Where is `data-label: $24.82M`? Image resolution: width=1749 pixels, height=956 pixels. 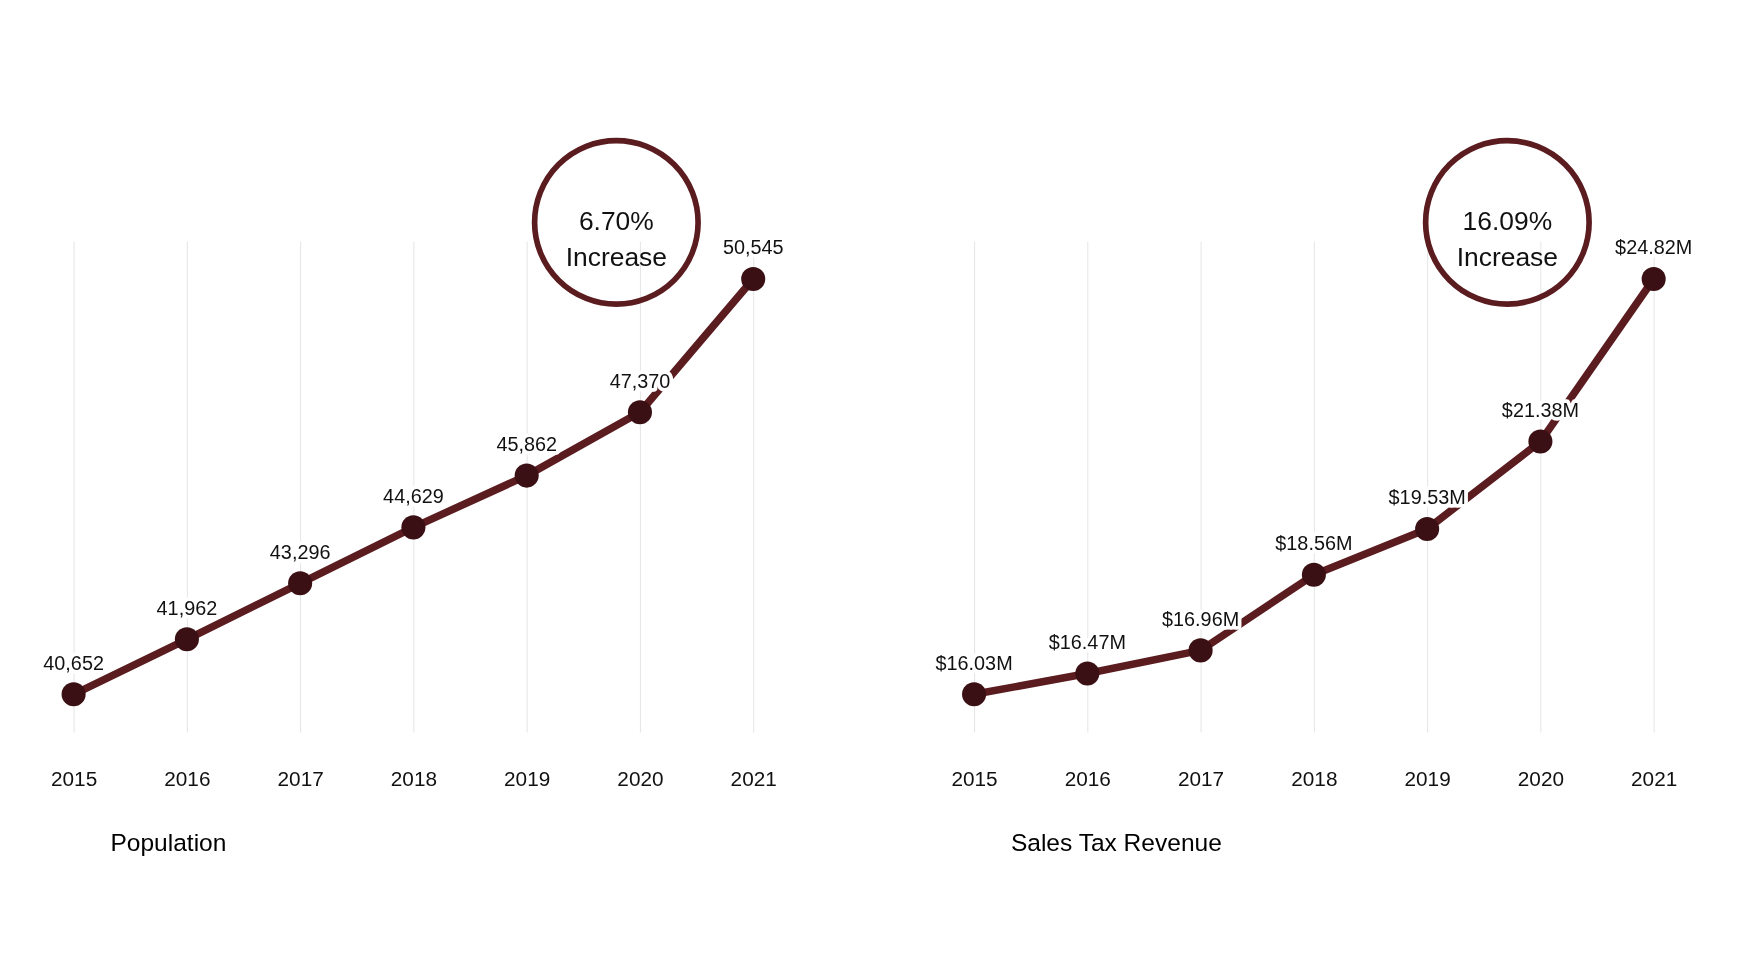
data-label: $24.82M is located at coordinates (1654, 247).